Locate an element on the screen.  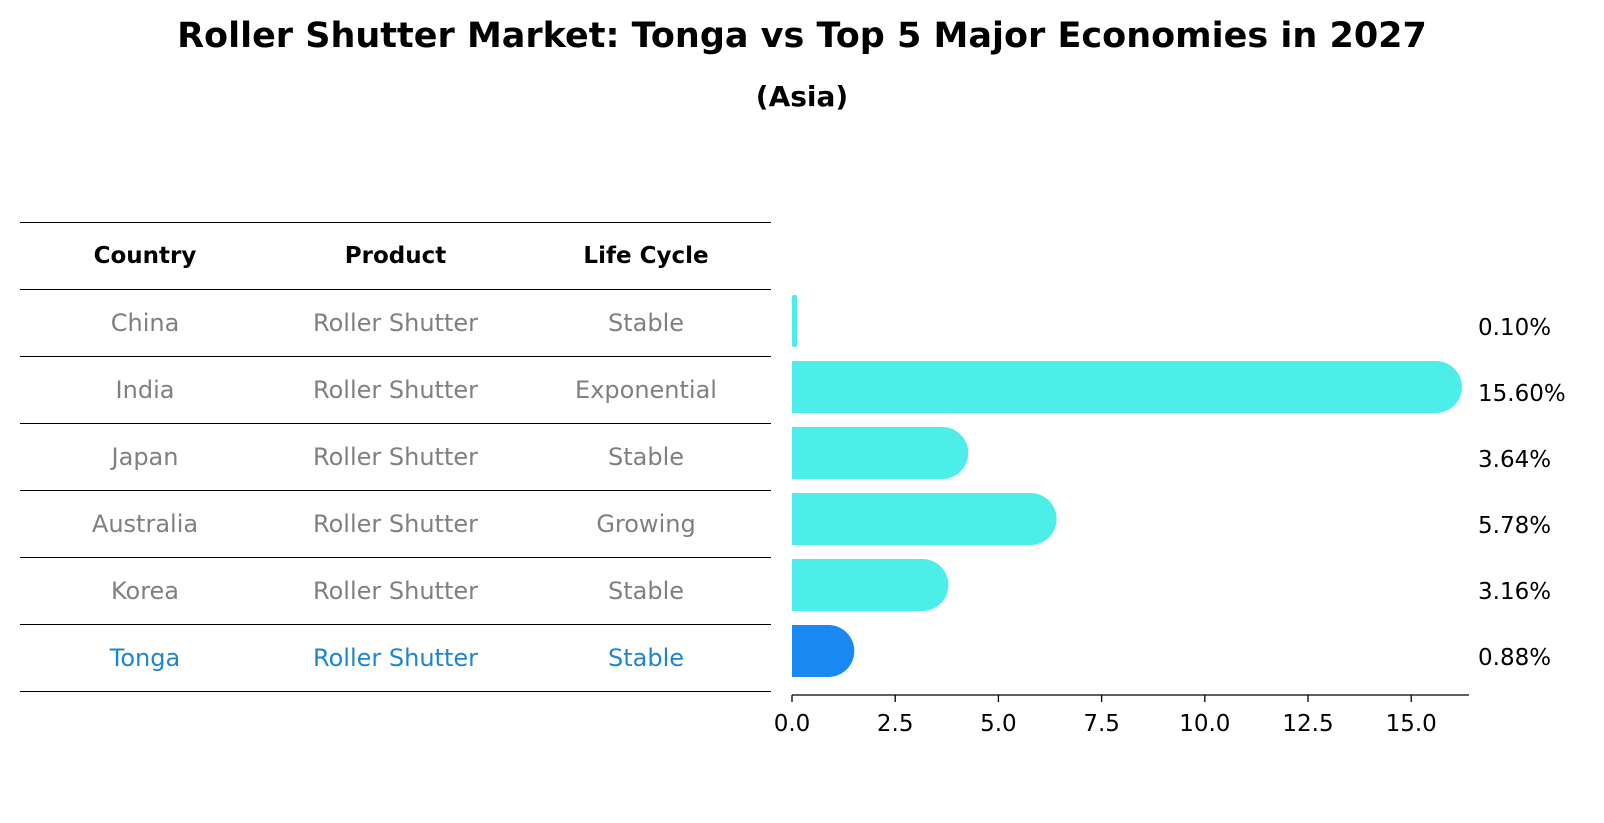
table-header-row: Country Product Life Cycle is located at coordinates (395, 256).